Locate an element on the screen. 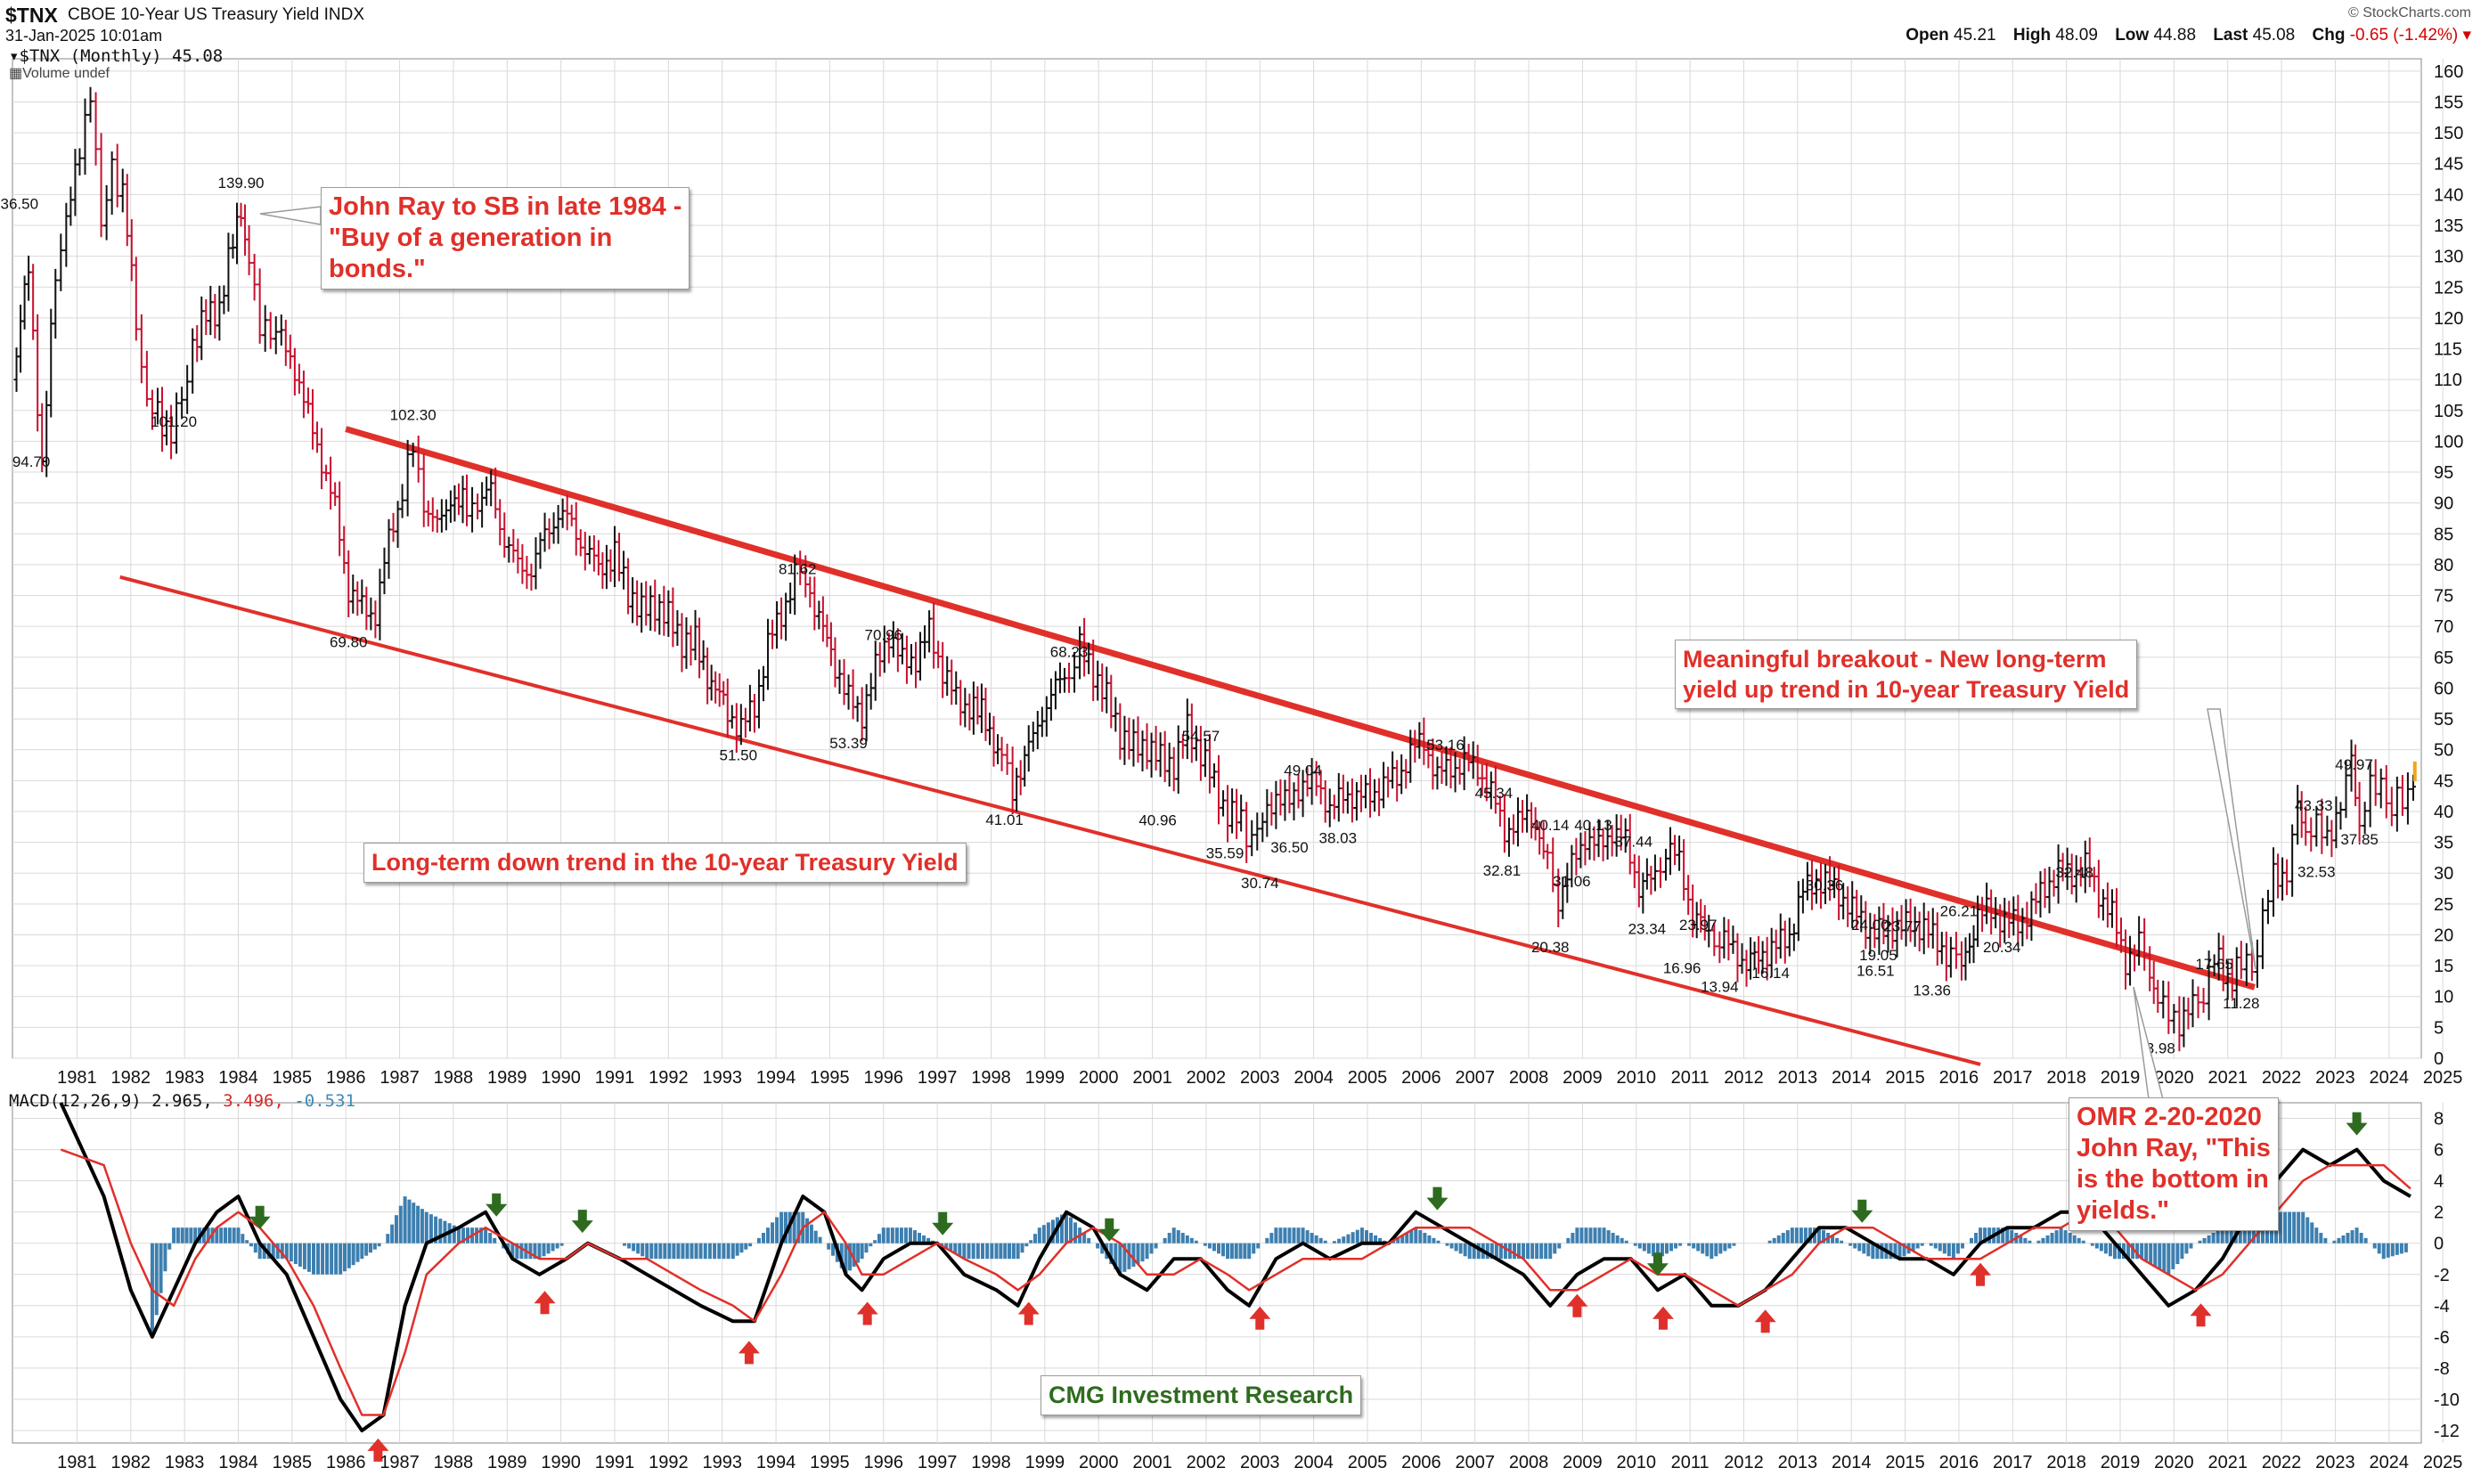 The image size is (2489, 1484). macd-legend: MACD(12,26,9) 2.965, 3.496, -0.531 is located at coordinates (182, 1101).